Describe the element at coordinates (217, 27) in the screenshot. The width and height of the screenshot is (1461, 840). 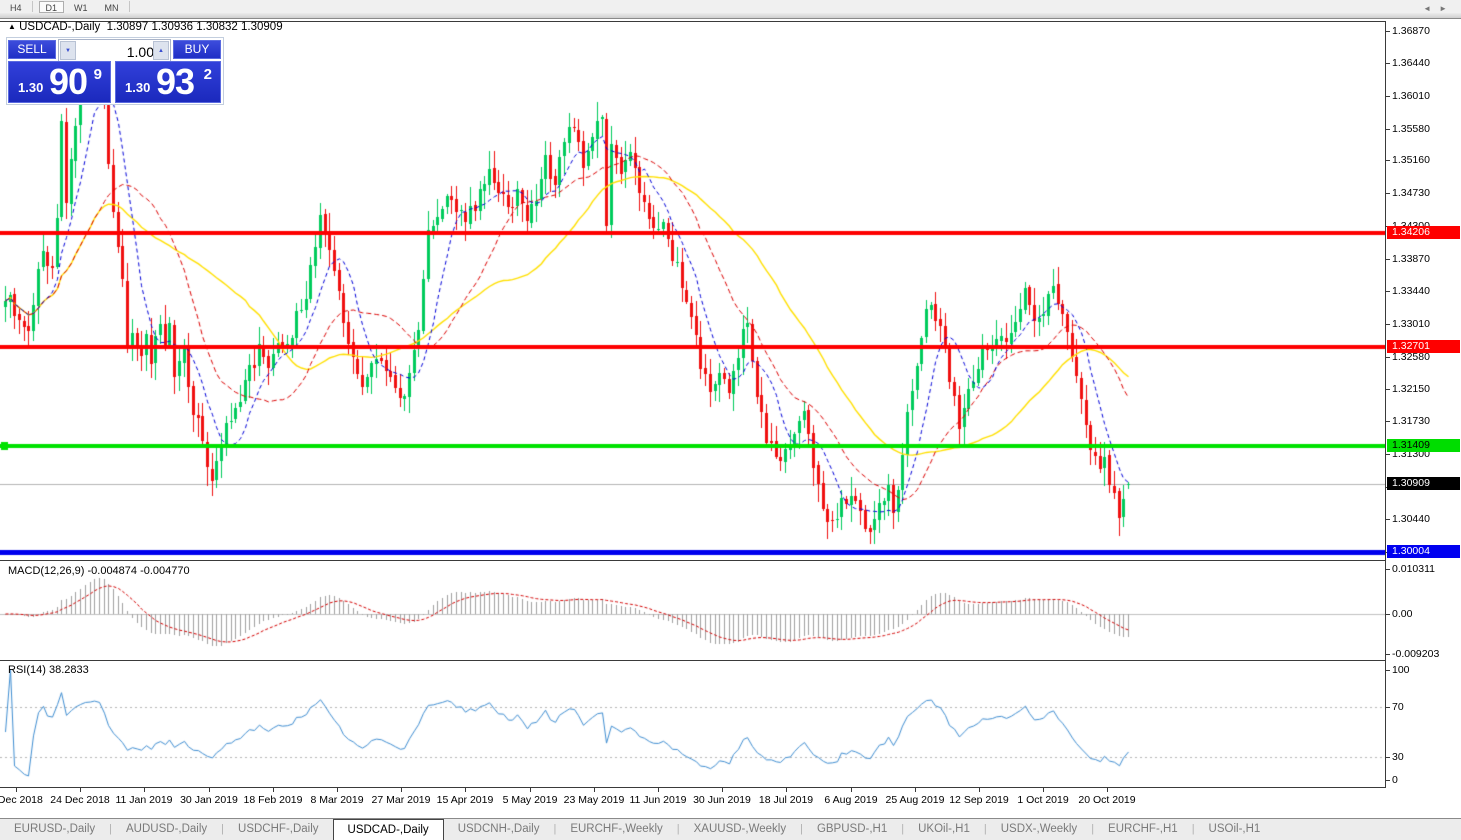
I see `ohlc-low: 1.30832` at that location.